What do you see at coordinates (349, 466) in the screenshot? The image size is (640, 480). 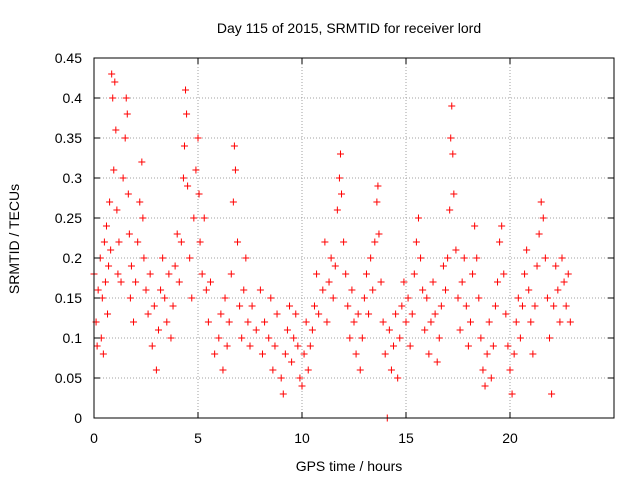 I see `x-axis-label: GPS time / hours` at bounding box center [349, 466].